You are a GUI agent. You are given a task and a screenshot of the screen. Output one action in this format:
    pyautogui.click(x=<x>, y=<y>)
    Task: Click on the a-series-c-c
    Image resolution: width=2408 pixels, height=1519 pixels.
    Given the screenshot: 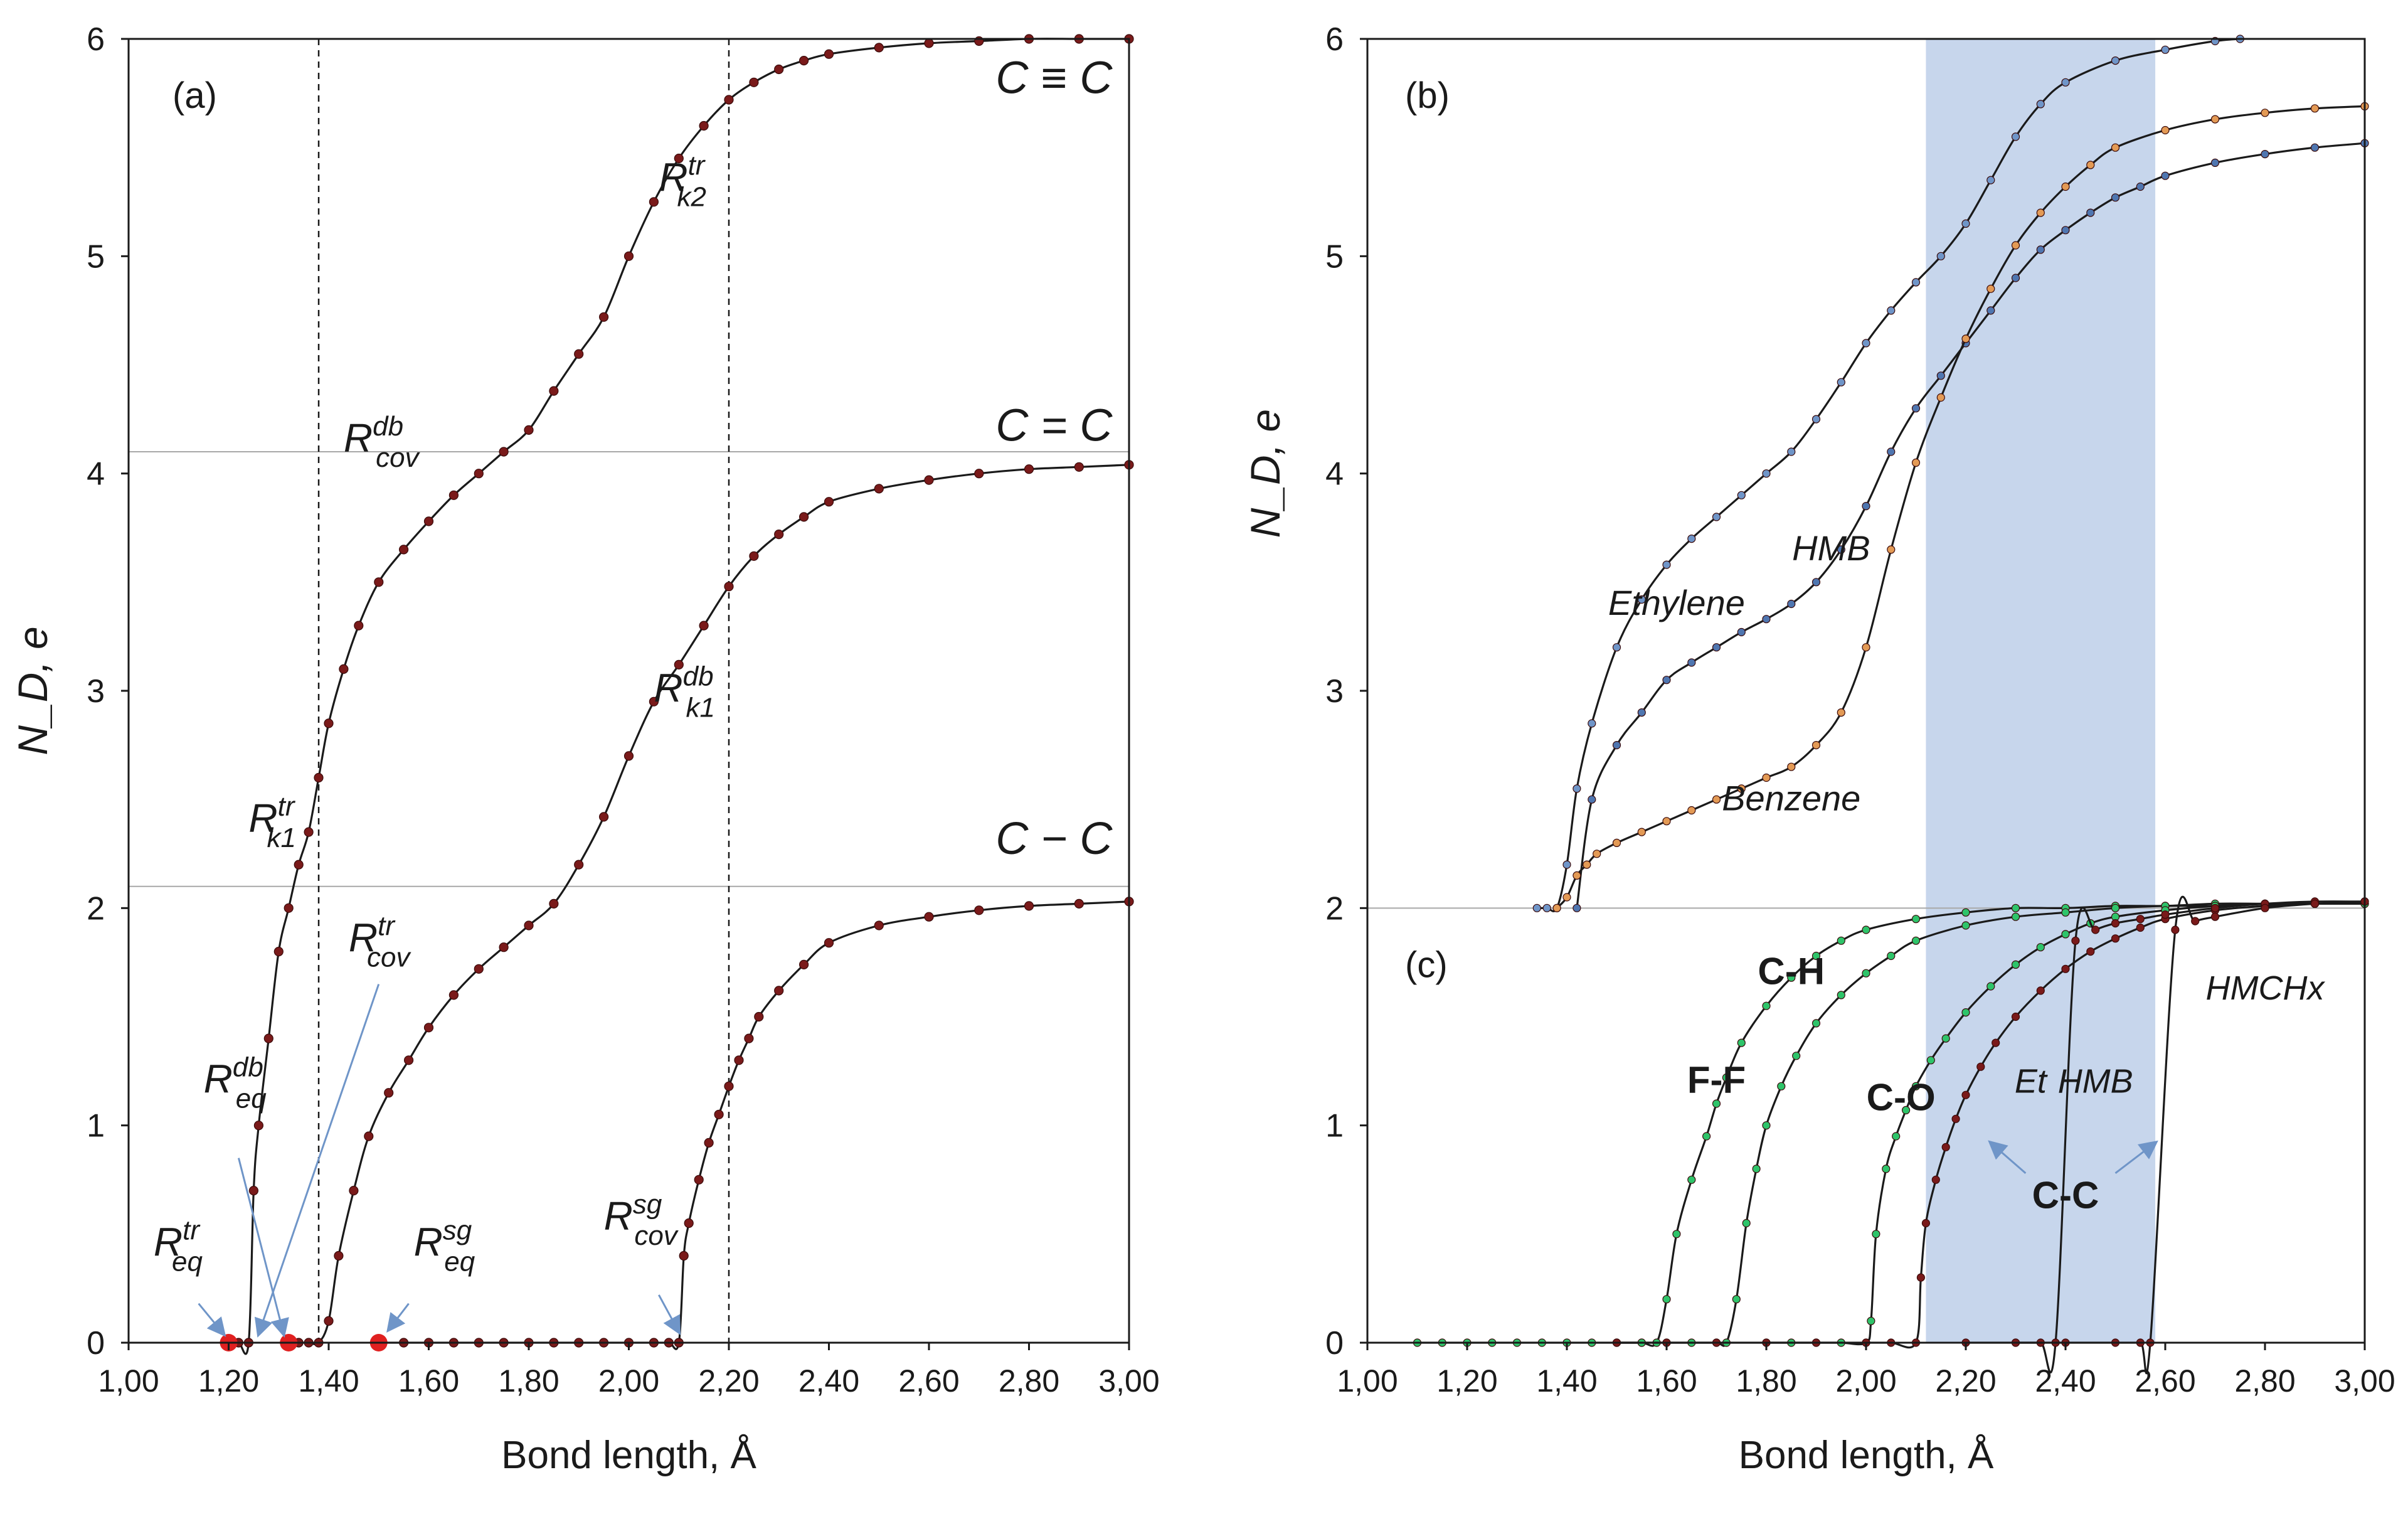 What is the action you would take?
    pyautogui.click(x=754, y=1123)
    